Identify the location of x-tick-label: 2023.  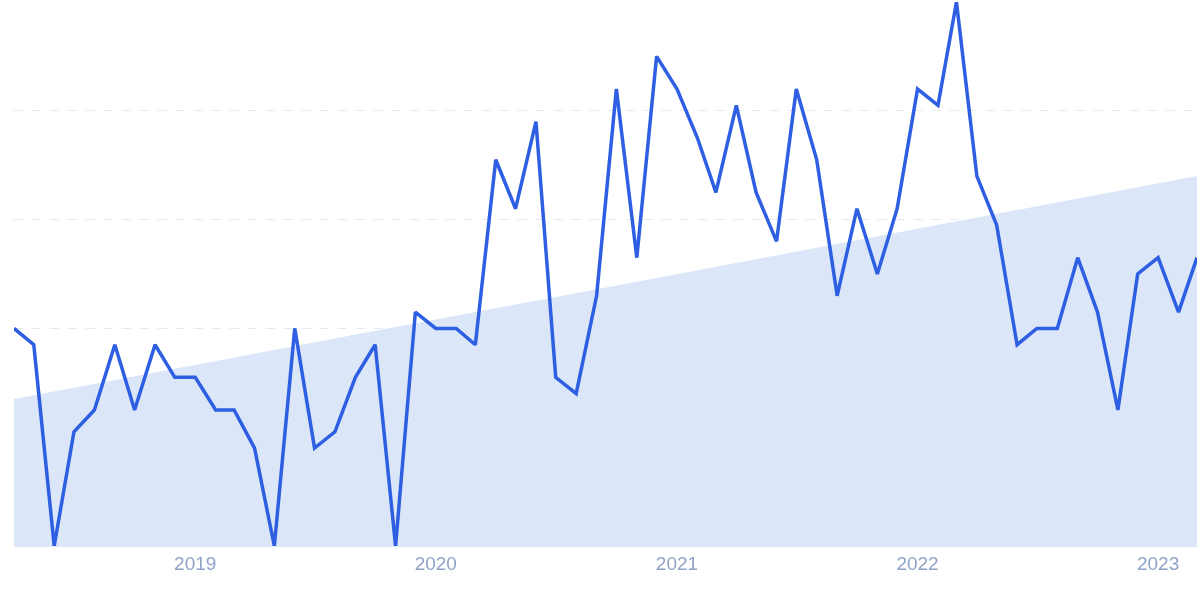
(1158, 563).